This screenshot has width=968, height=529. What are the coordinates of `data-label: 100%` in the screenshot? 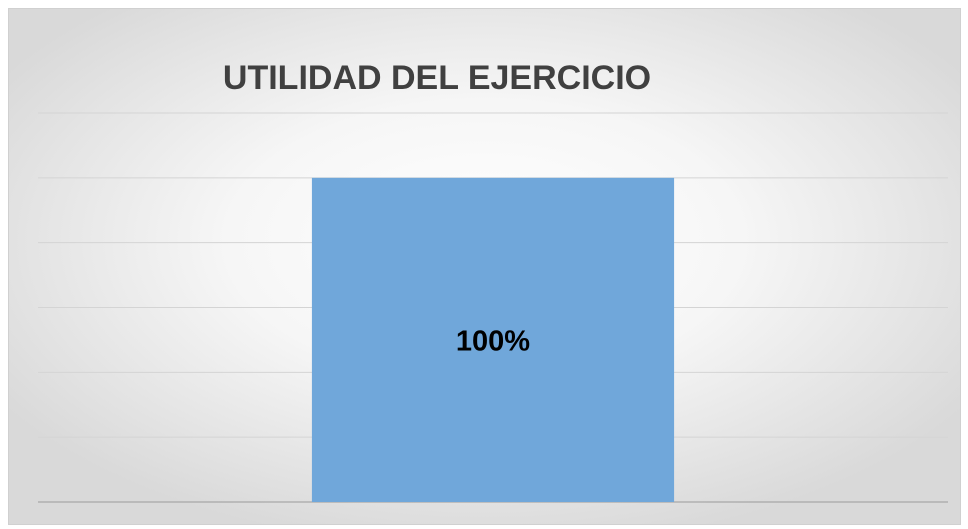 It's located at (493, 342).